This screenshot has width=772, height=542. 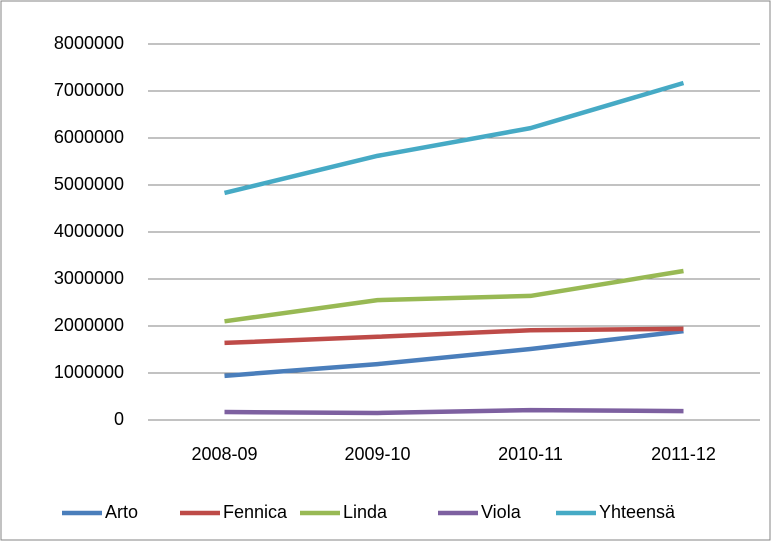 What do you see at coordinates (89, 184) in the screenshot?
I see `y-tick-label: 5000000` at bounding box center [89, 184].